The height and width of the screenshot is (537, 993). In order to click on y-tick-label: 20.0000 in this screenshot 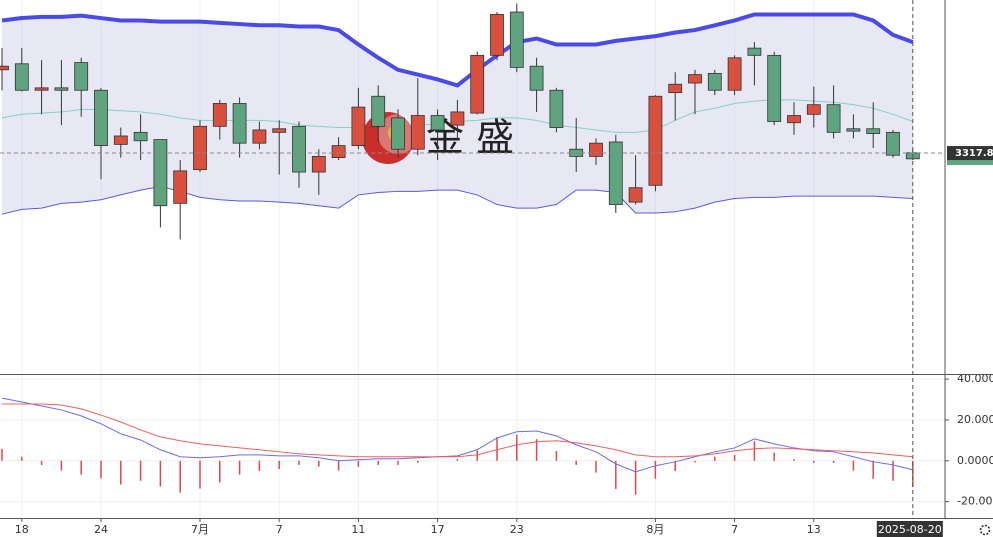, I will do `click(975, 419)`.